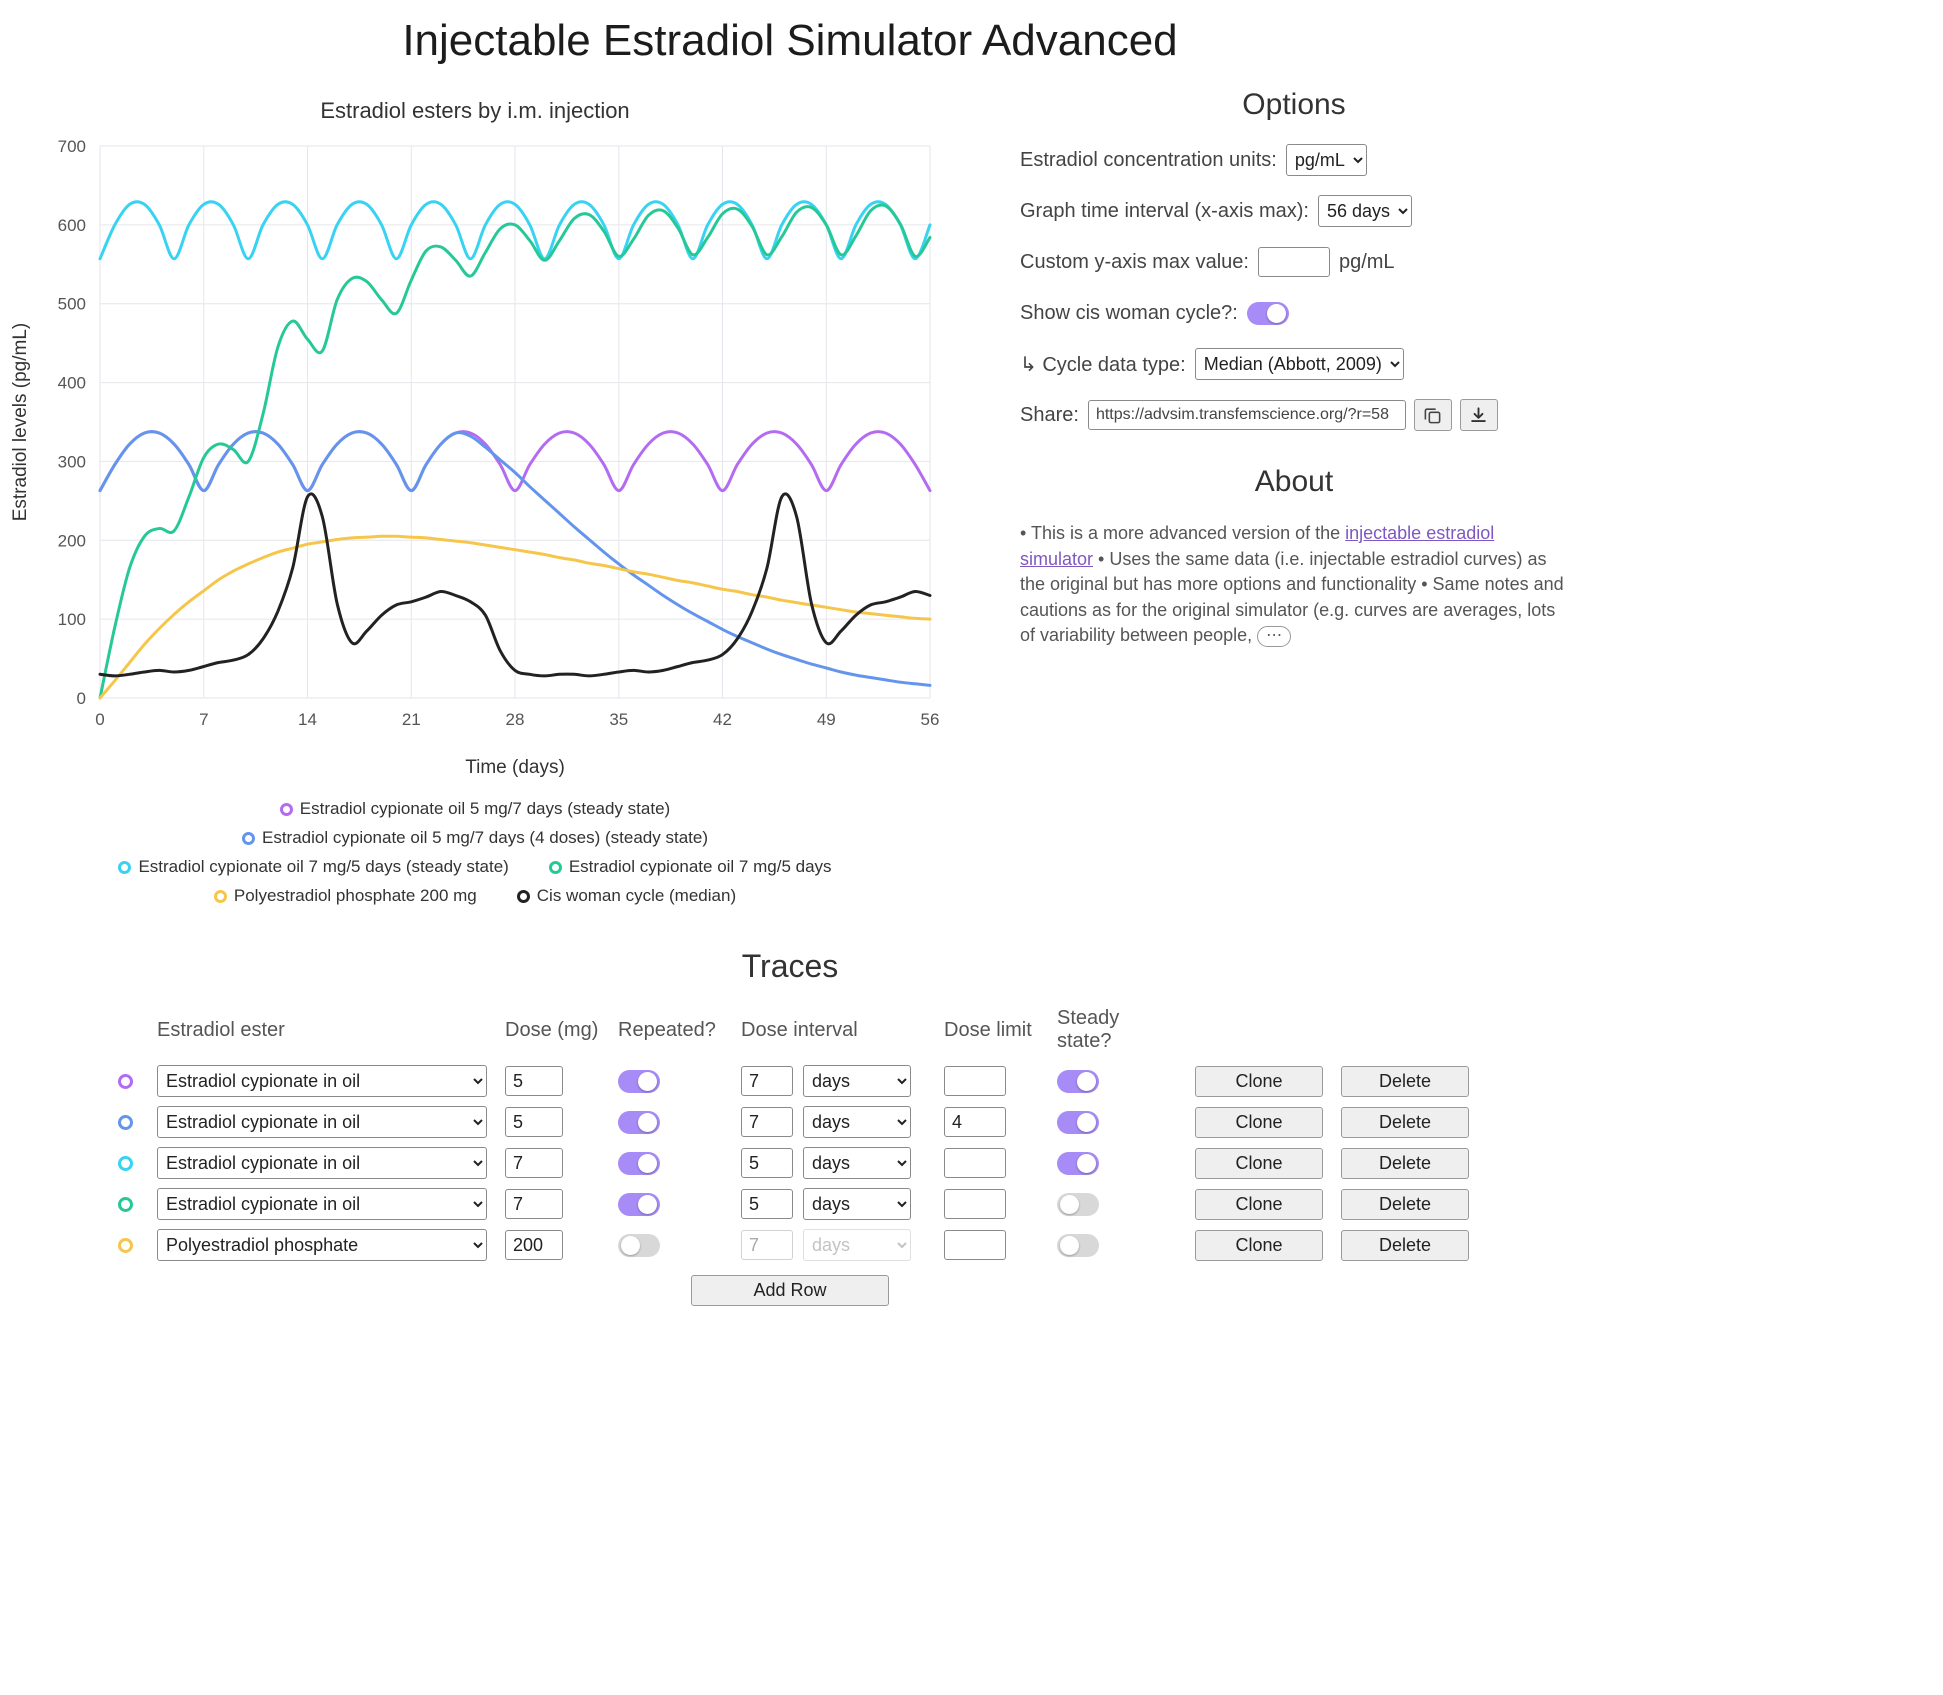 Image resolution: width=1943 pixels, height=1695 pixels. Describe the element at coordinates (790, 40) in the screenshot. I see `page-title: Injectable Estradiol Simulator Advanced` at that location.